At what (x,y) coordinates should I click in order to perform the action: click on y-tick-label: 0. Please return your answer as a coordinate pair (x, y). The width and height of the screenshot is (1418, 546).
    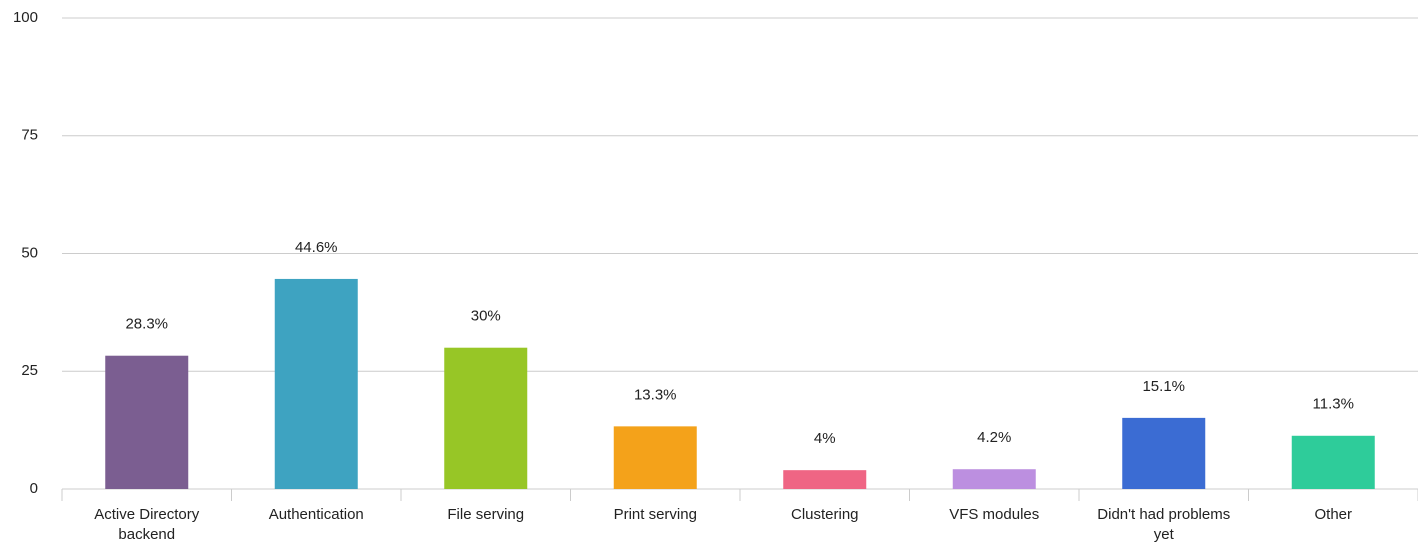
    Looking at the image, I should click on (34, 488).